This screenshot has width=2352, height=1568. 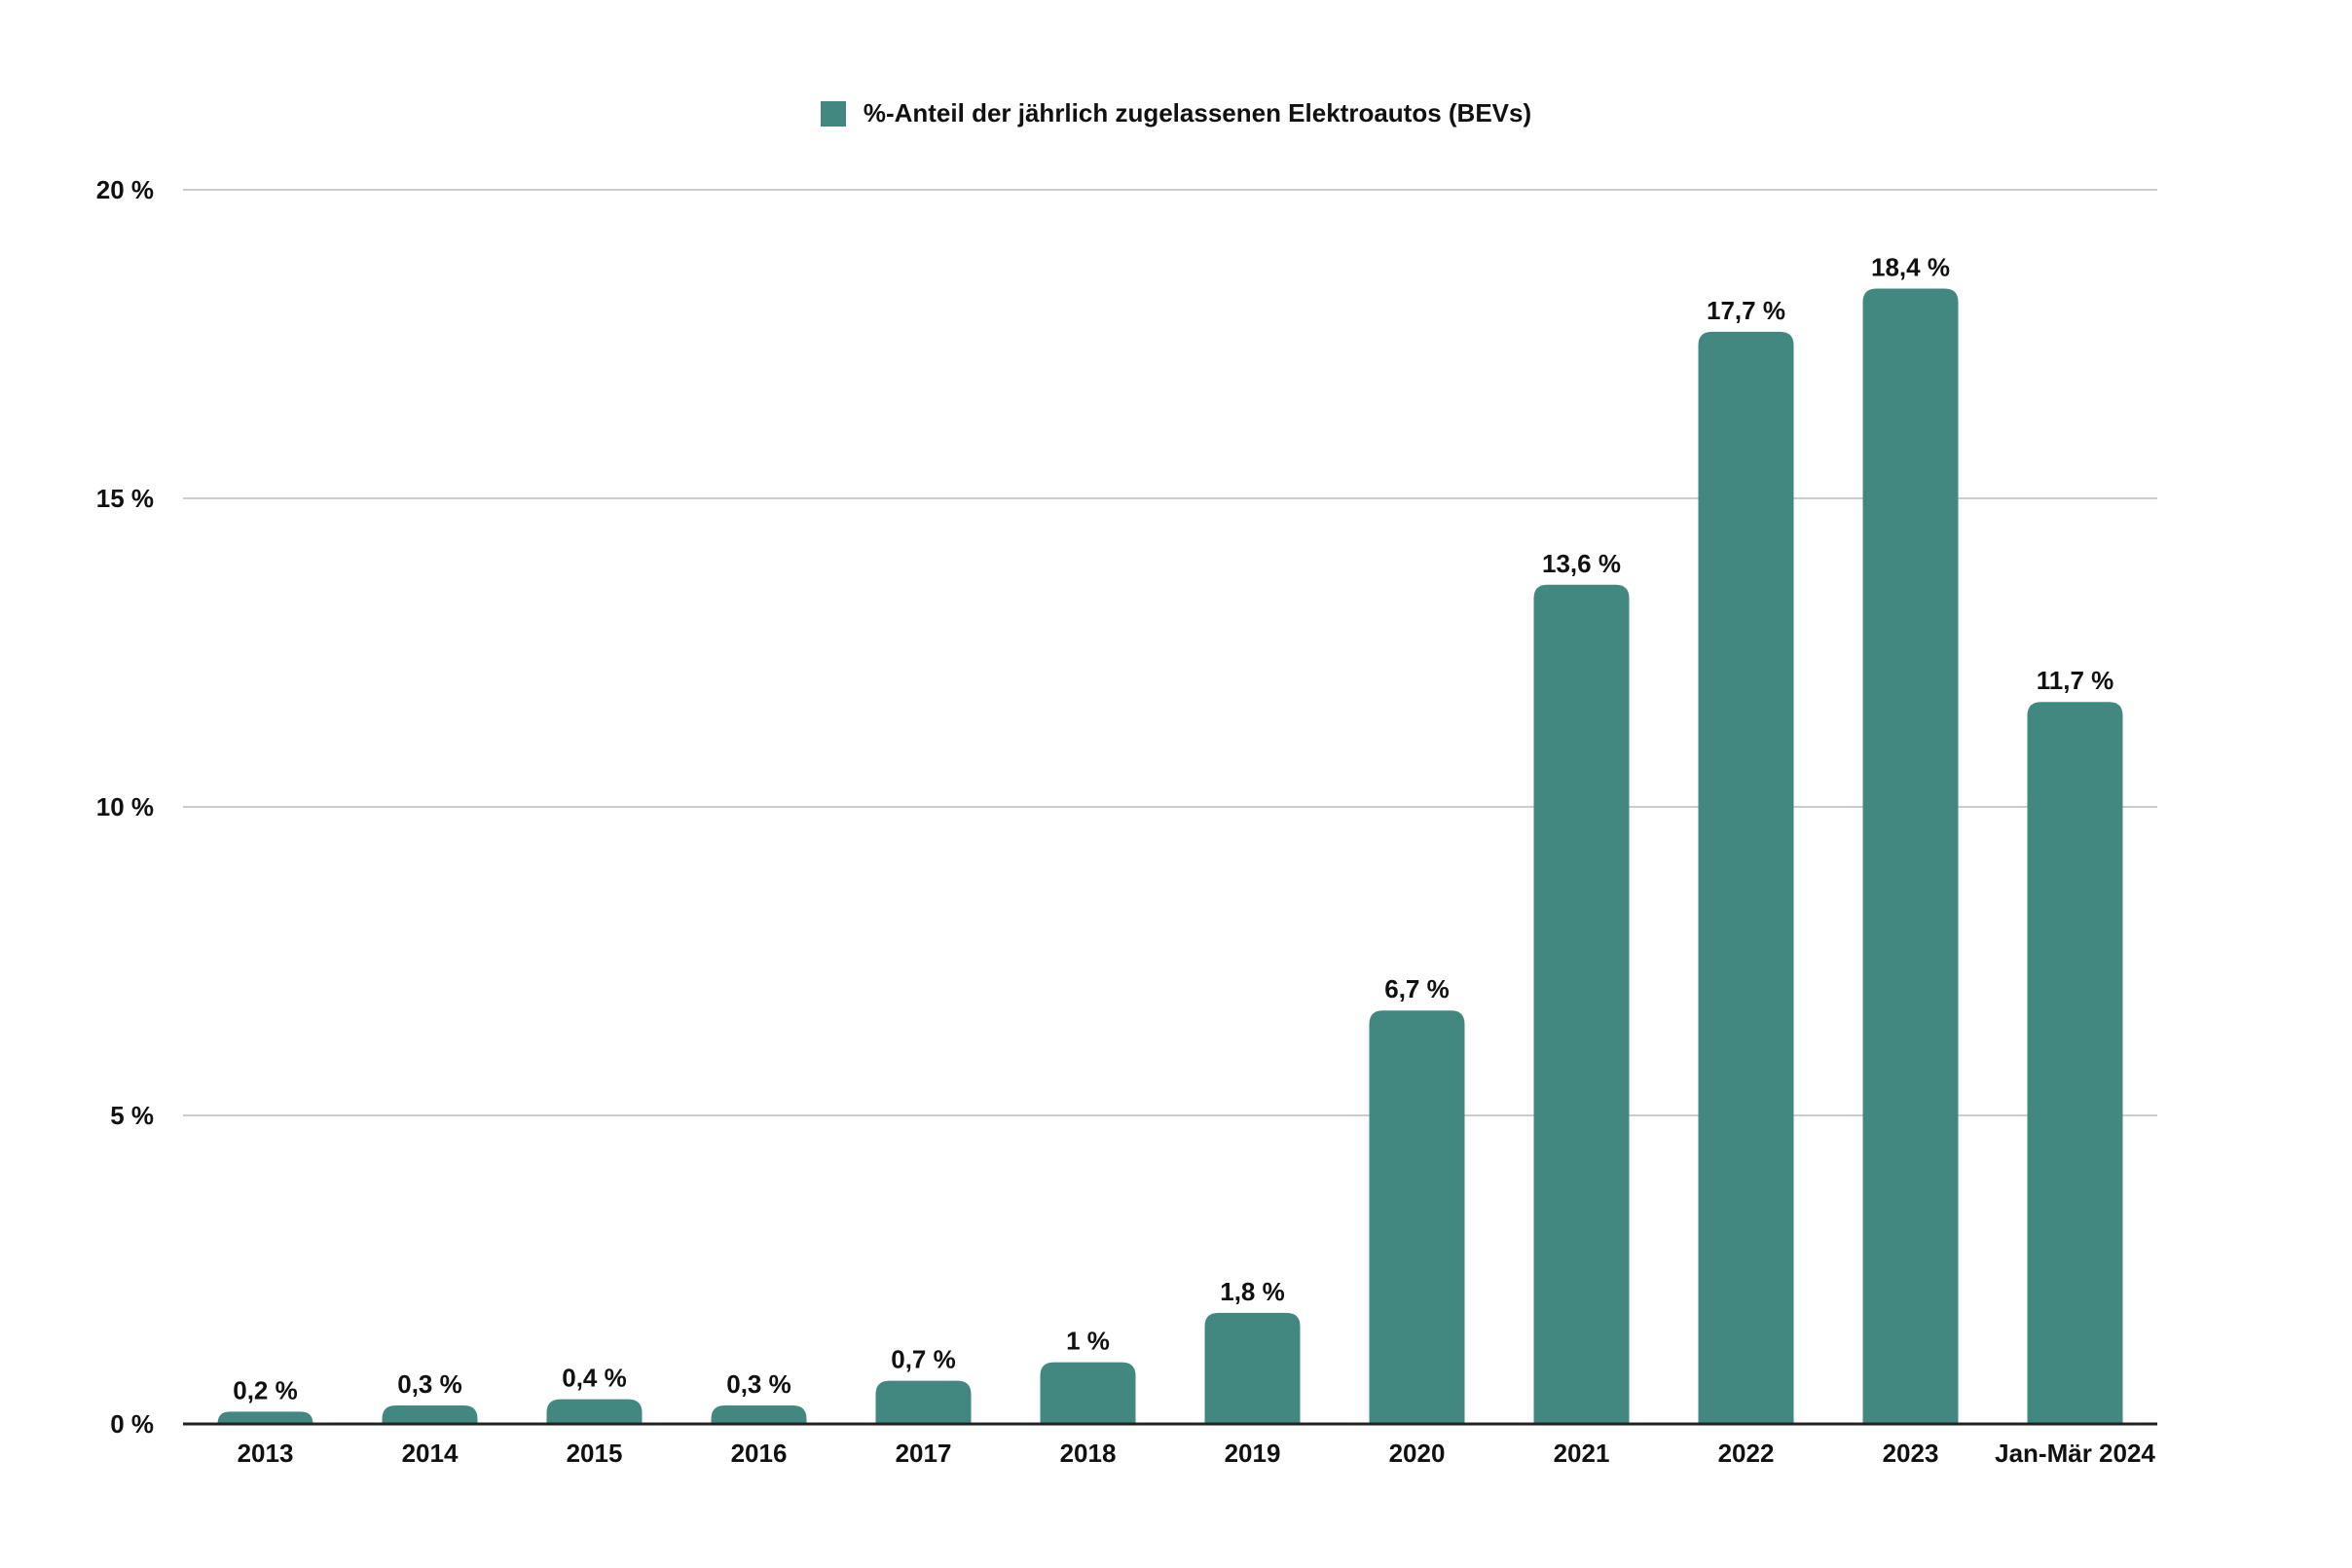 I want to click on data-label: 18,4 %, so click(x=1910, y=266).